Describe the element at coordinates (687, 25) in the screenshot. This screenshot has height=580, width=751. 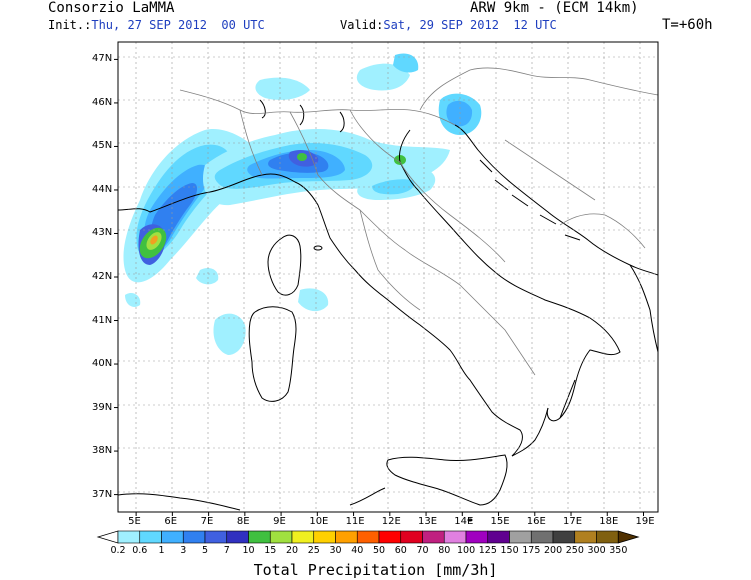
I see `forecast-step: T=+60h` at that location.